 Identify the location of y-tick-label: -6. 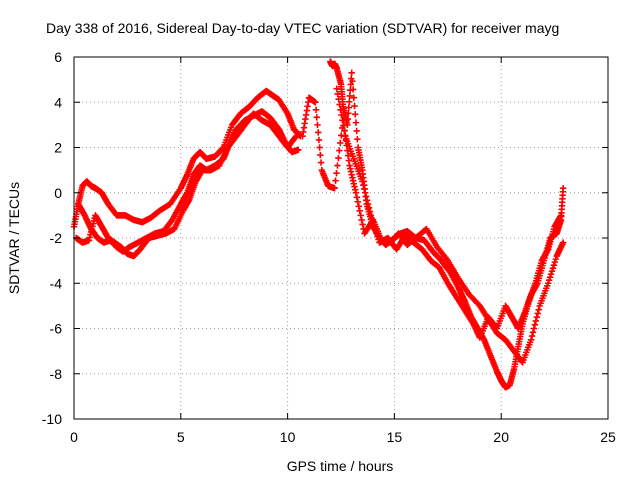
(56, 329).